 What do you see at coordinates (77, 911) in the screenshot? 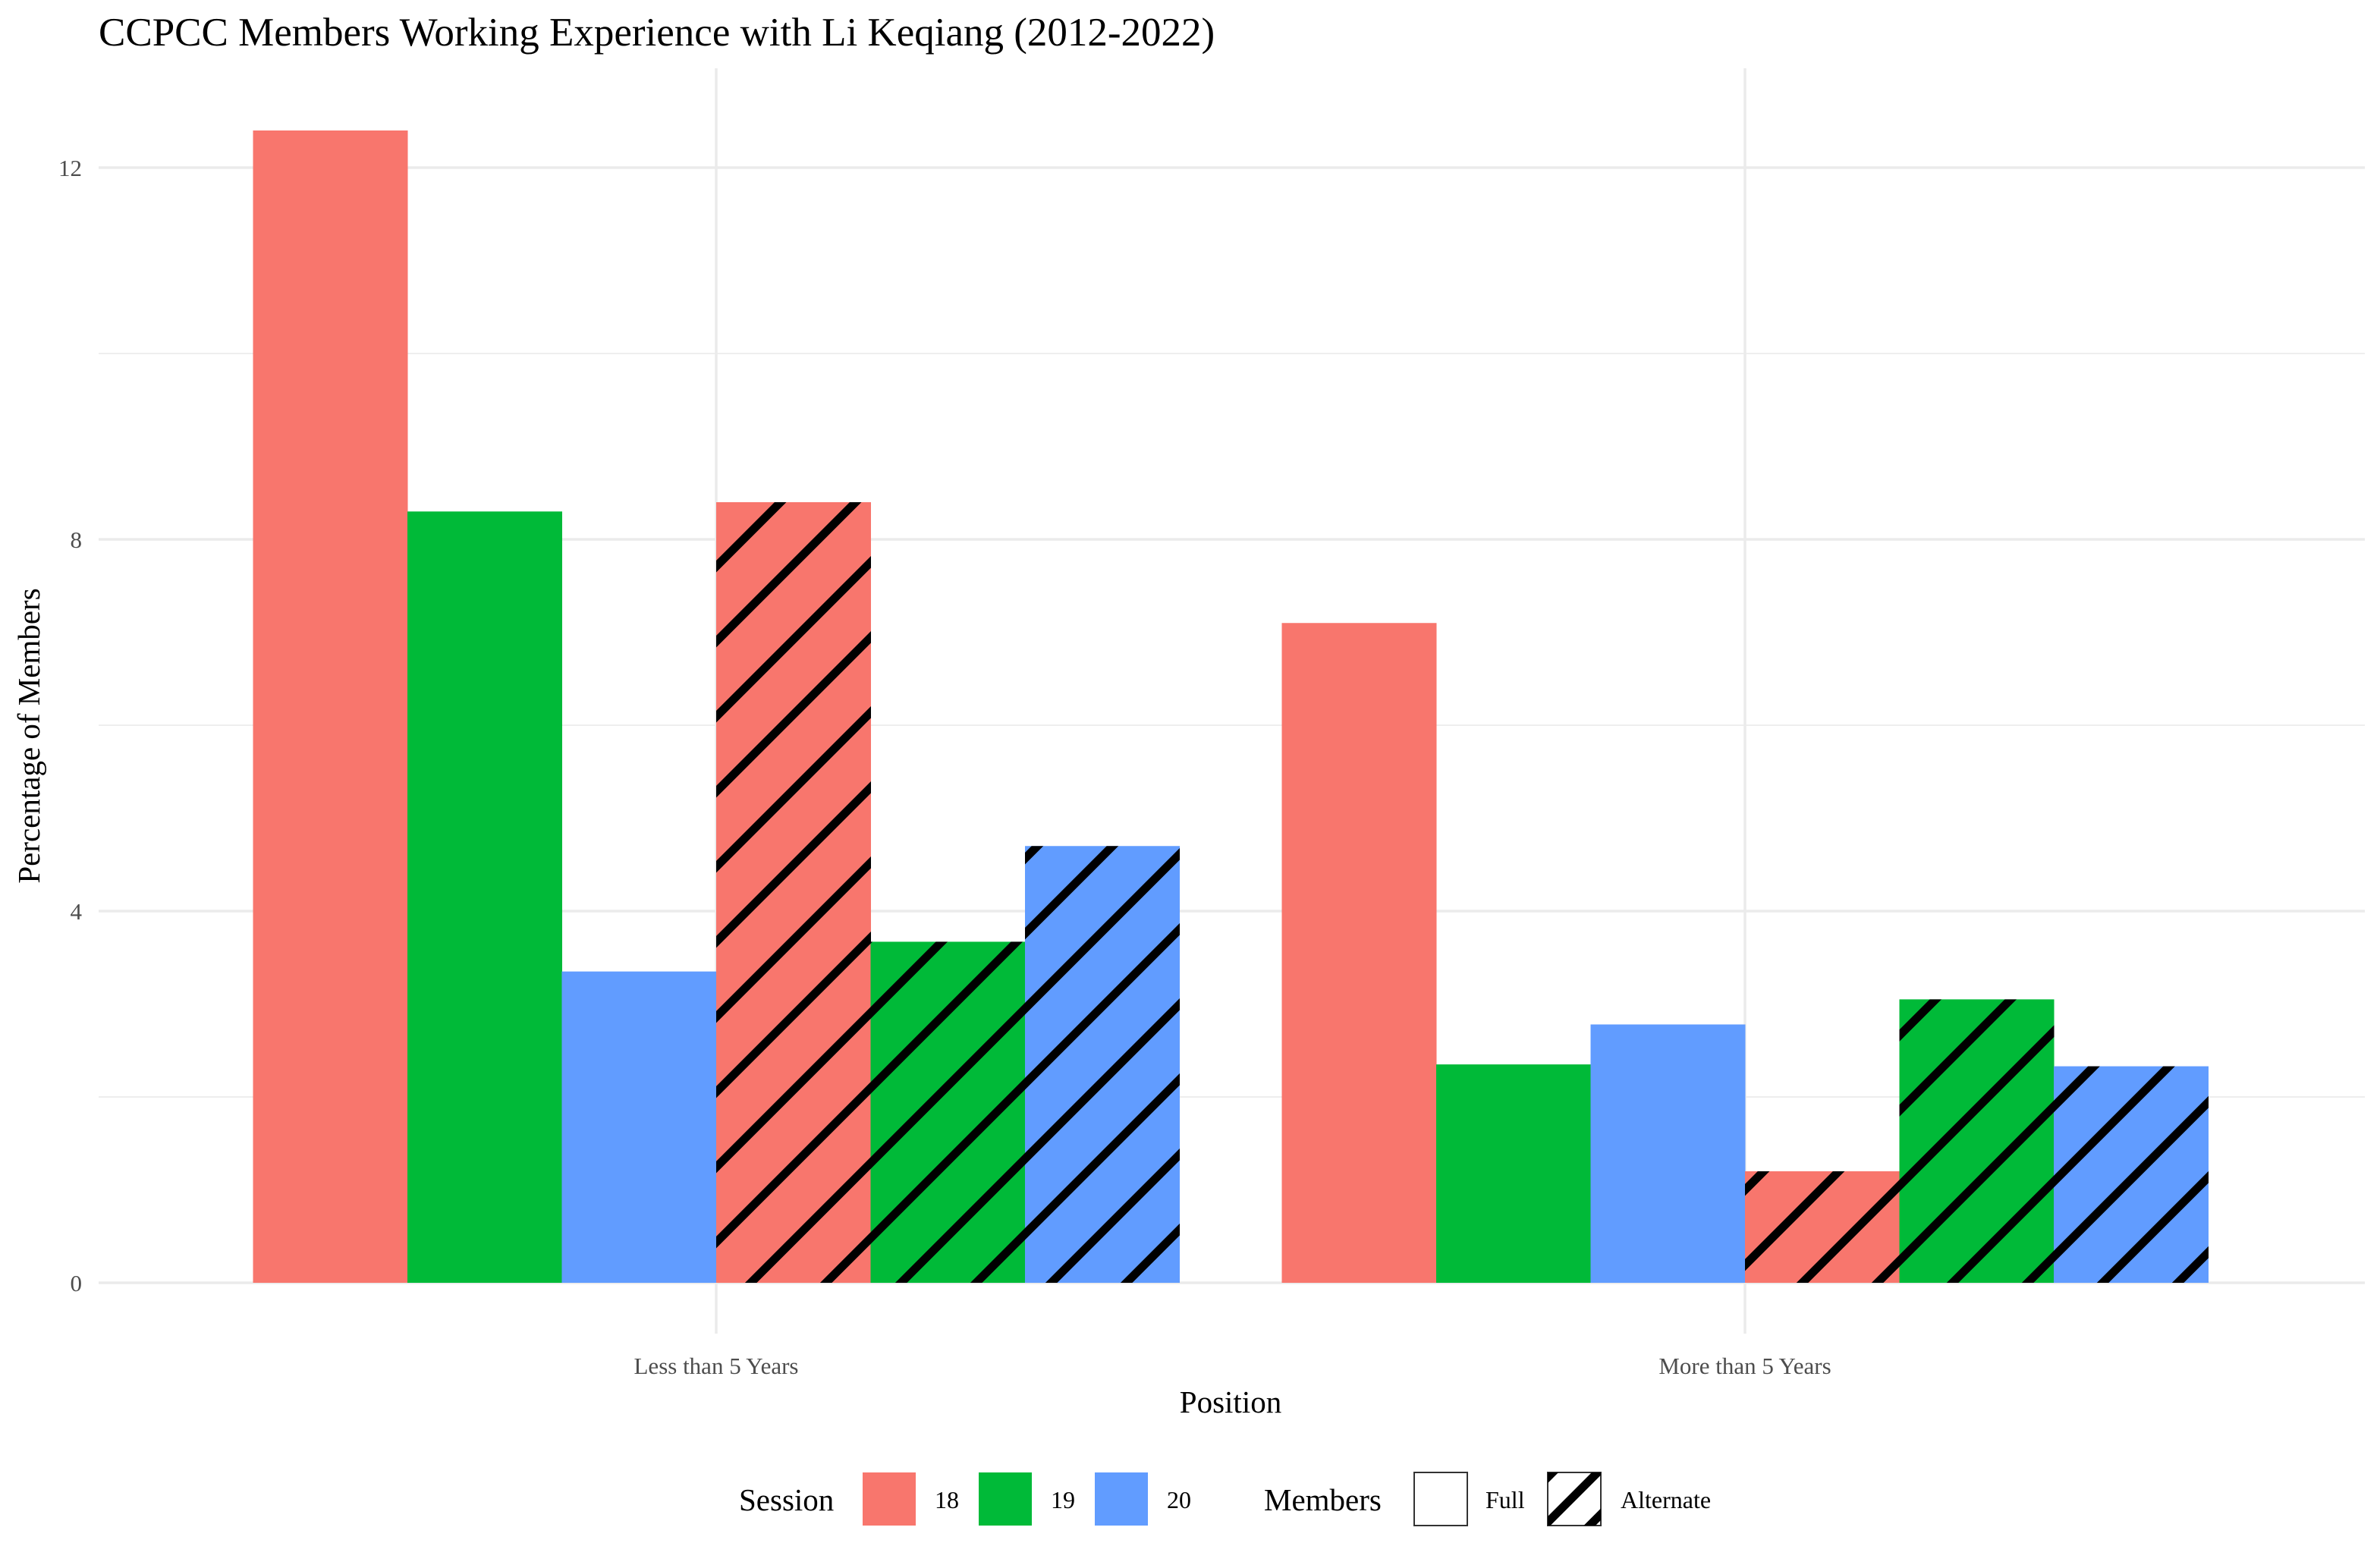
I see `y-tick-label: 4` at bounding box center [77, 911].